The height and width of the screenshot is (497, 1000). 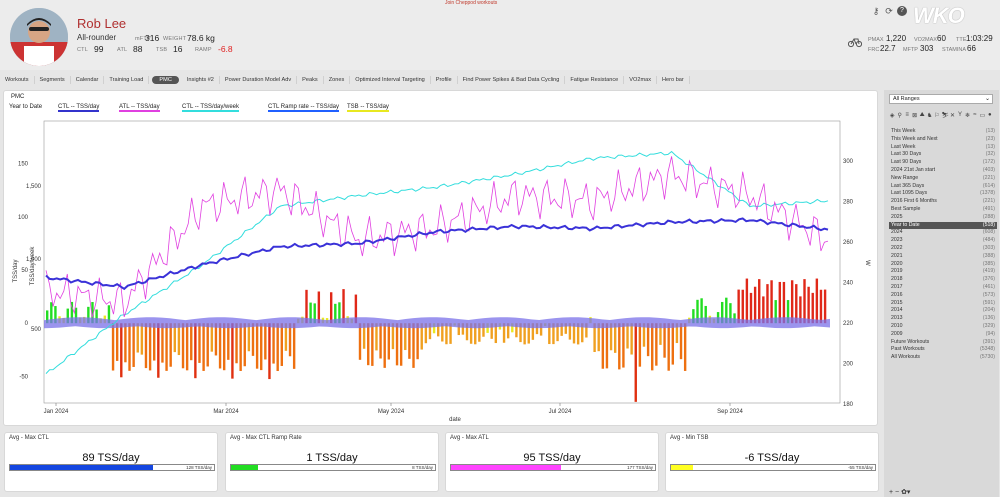 I want to click on card-title: Avg - Max CTL Ramp Rate, so click(x=266, y=438).